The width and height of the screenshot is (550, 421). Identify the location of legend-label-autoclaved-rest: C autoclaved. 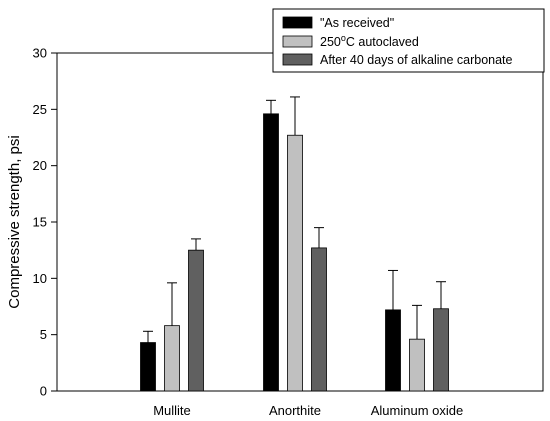
(382, 42).